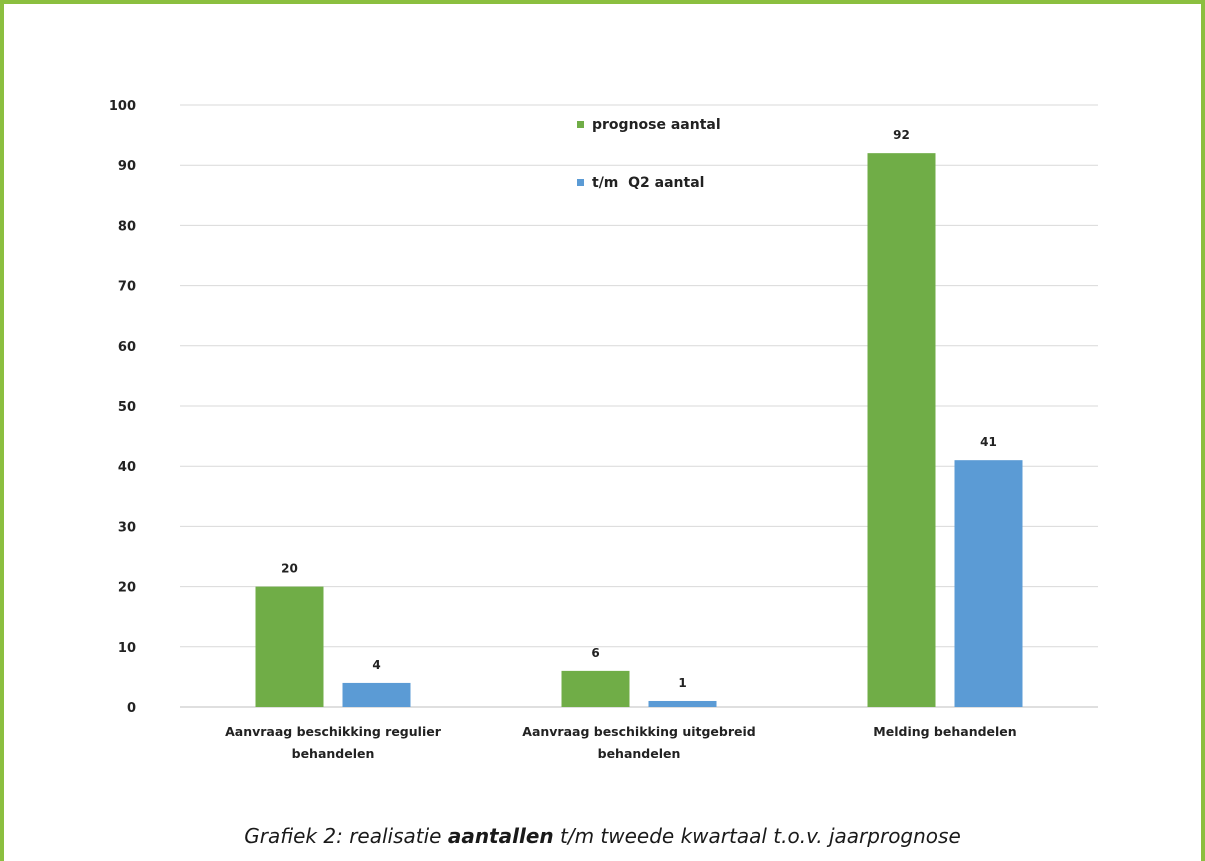  What do you see at coordinates (944, 731) in the screenshot?
I see `x-category-label: Melding behandelen` at bounding box center [944, 731].